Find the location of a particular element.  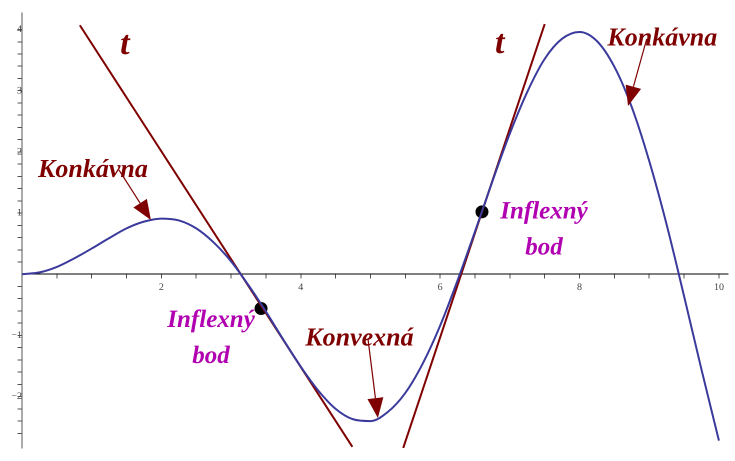

annotation: Konvexná is located at coordinates (359, 337).